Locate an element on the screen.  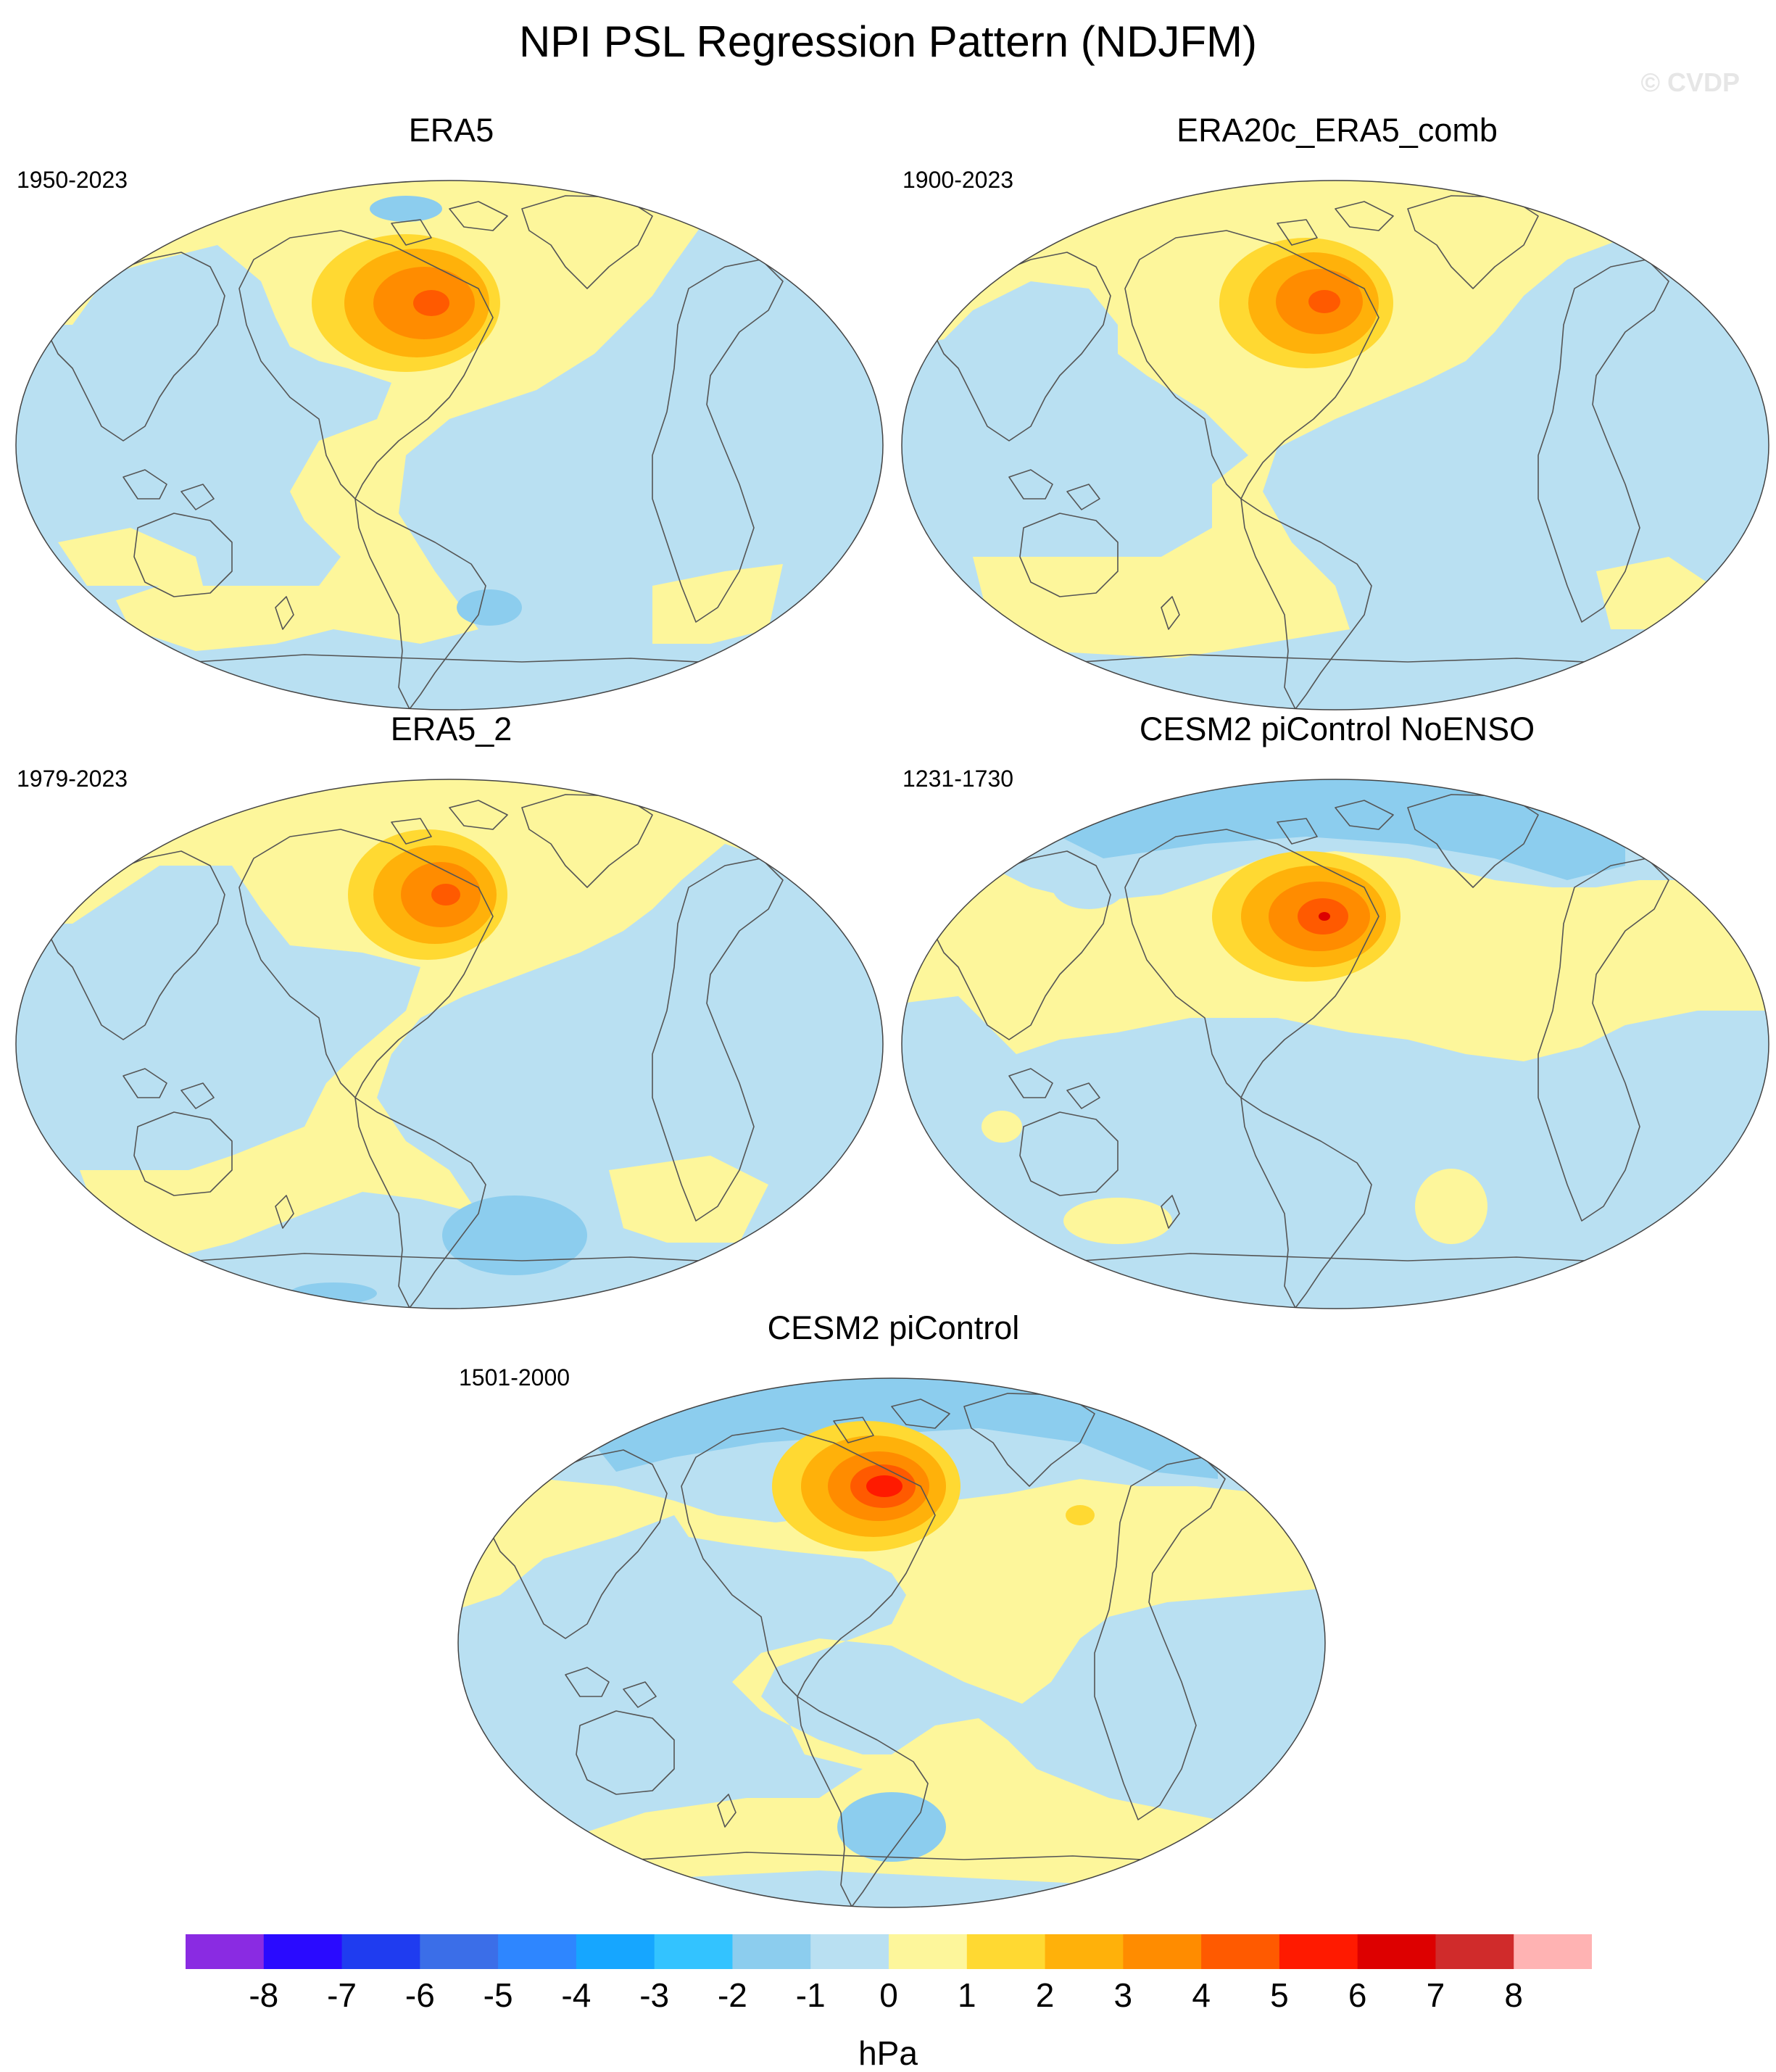
colorbar-swatches is located at coordinates (889, 1952).